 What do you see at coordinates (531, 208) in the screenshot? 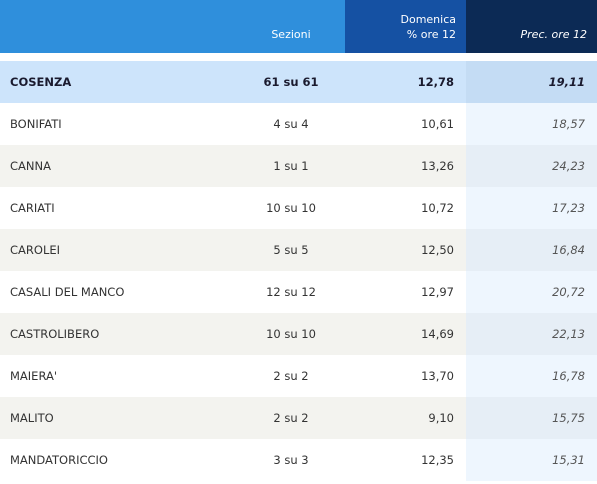
I see `row-prec: 17,23` at bounding box center [531, 208].